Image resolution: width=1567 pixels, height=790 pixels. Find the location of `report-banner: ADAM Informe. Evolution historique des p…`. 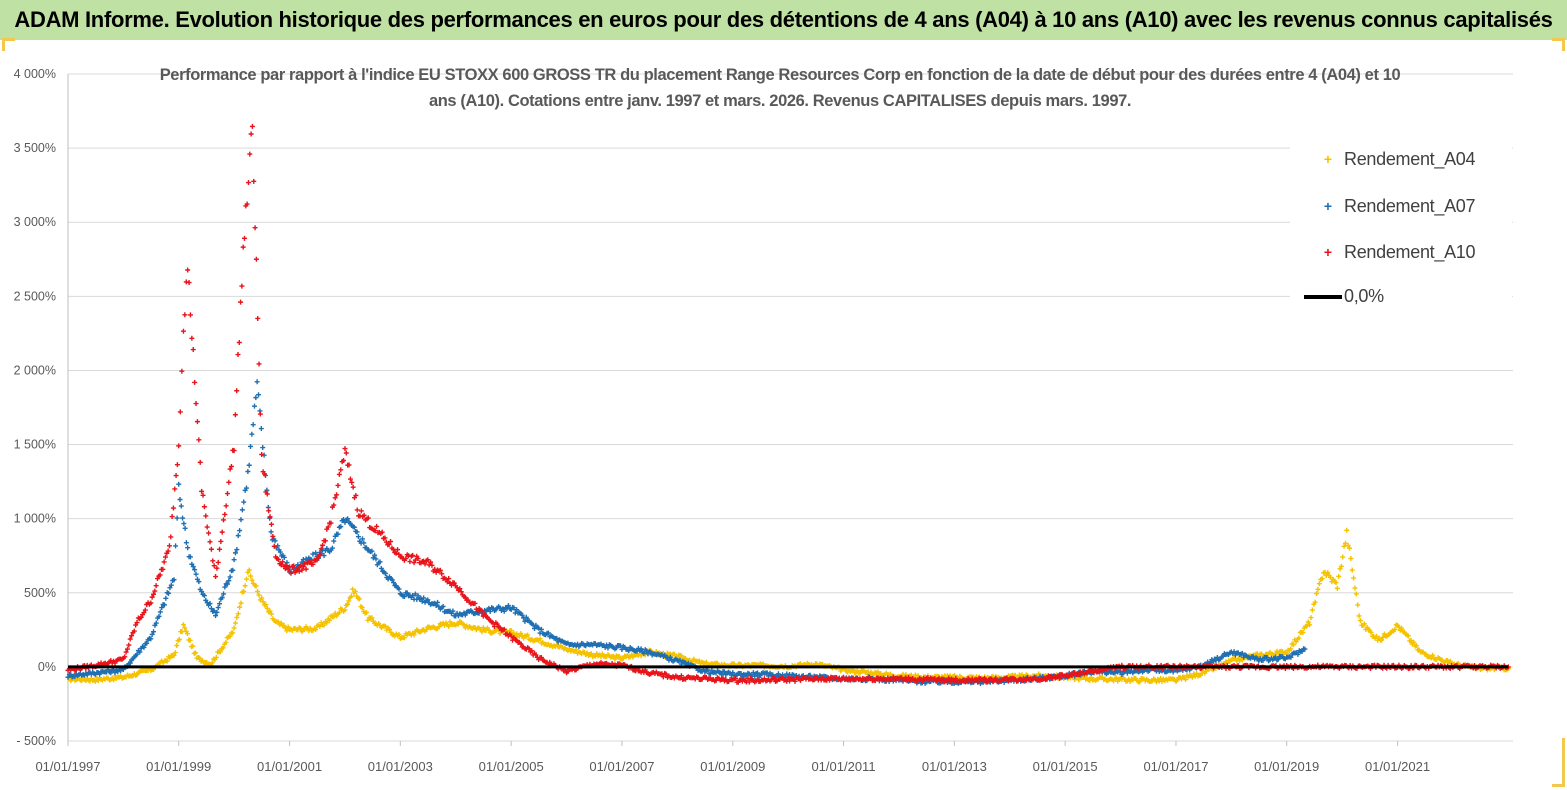

report-banner: ADAM Informe. Evolution historique des p… is located at coordinates (783, 20).